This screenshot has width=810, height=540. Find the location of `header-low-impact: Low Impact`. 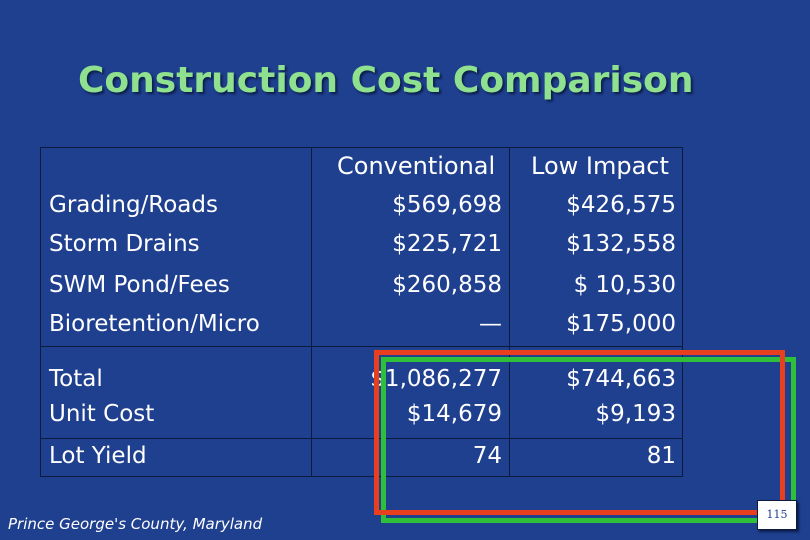

header-low-impact: Low Impact is located at coordinates (600, 166).